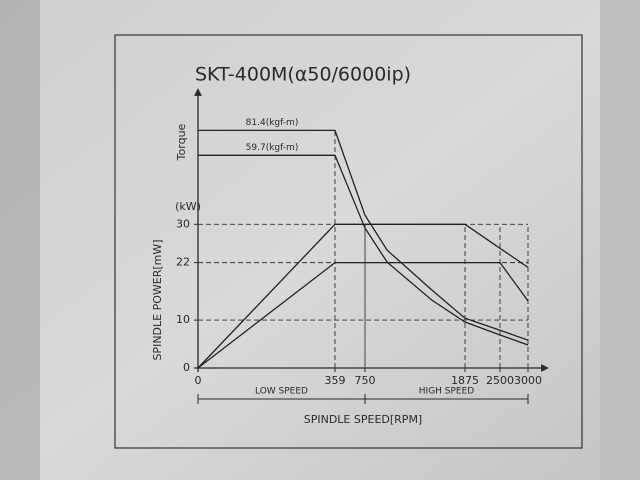 This screenshot has height=480, width=640. What do you see at coordinates (447, 392) in the screenshot?
I see `range-label: HIGH SPEED` at bounding box center [447, 392].